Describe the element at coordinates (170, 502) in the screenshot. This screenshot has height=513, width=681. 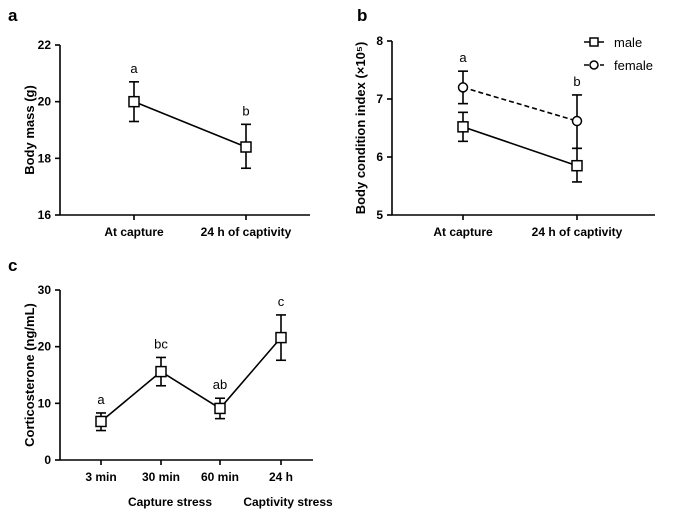
I see `group-label-capture-stress: Capture stress` at that location.